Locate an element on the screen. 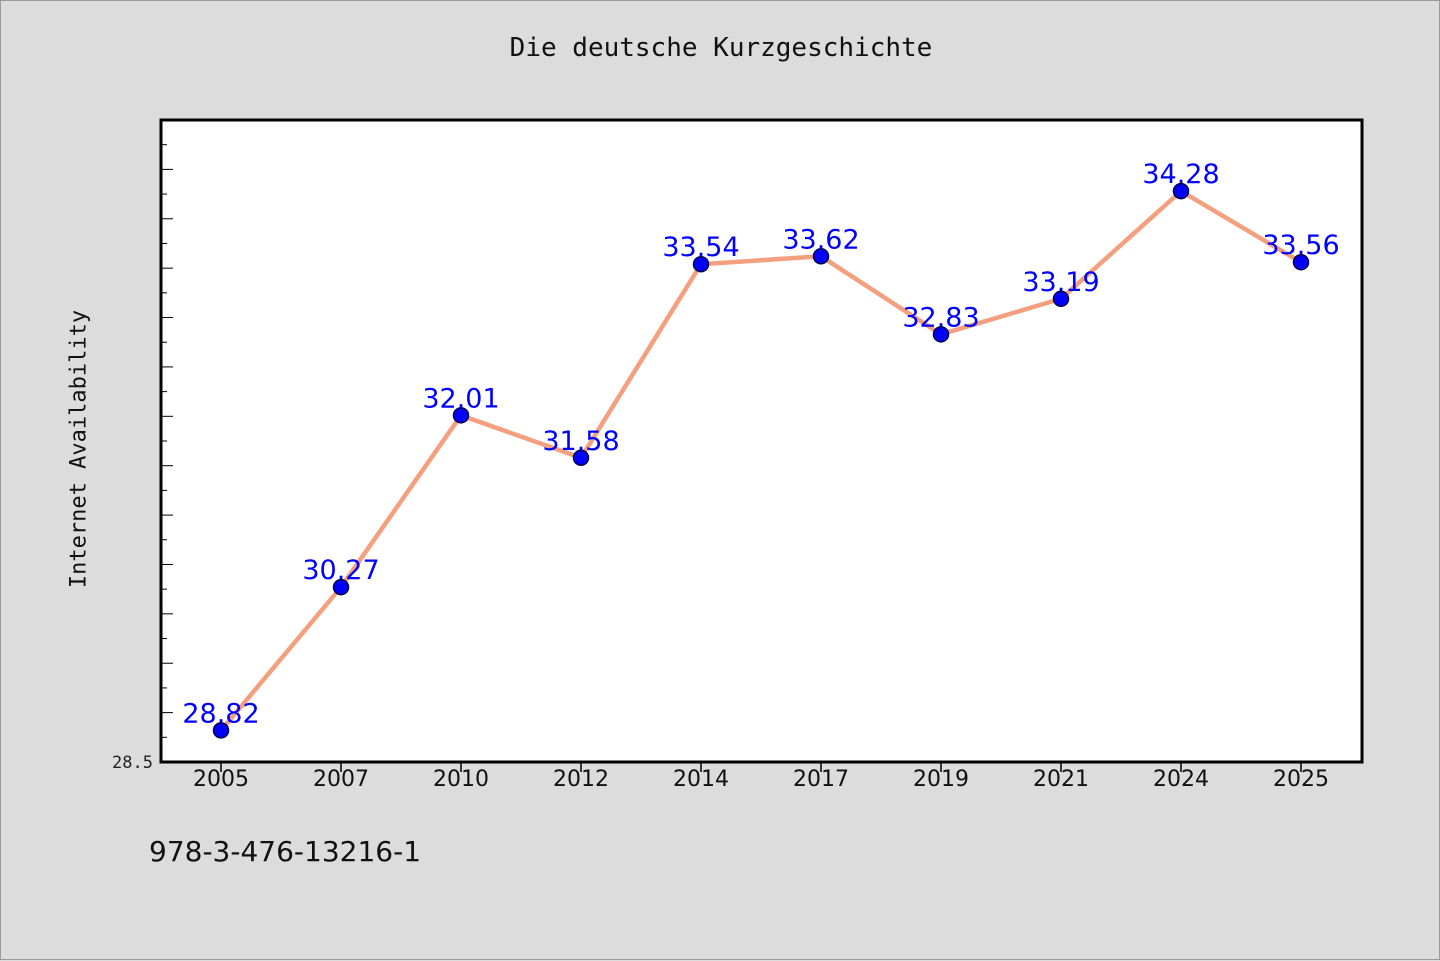 The image size is (1440, 961). x-axis-ticks: 2005 2007 2010 2012 2014 2017 2019 2021 2024 2025 is located at coordinates (761, 777).